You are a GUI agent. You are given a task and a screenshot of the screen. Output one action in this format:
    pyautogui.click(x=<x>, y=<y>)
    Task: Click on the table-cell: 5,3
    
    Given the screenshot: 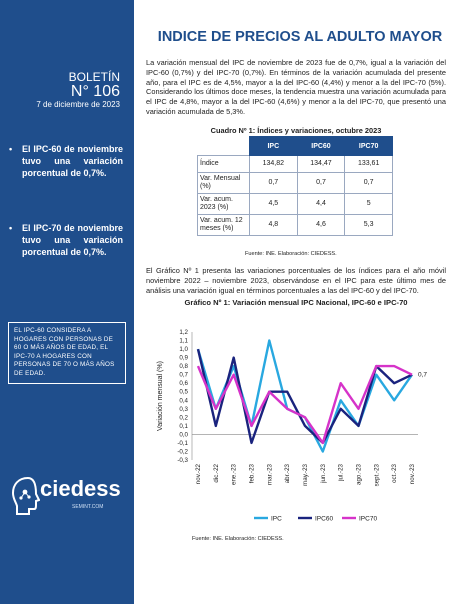 What is the action you would take?
    pyautogui.click(x=368, y=225)
    